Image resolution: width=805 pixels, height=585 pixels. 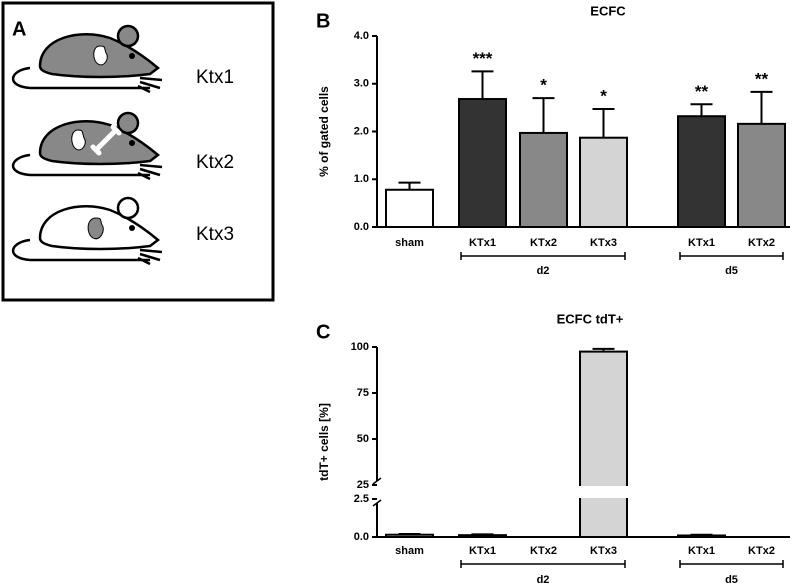 What do you see at coordinates (363, 439) in the screenshot?
I see `y-tick-label: 50` at bounding box center [363, 439].